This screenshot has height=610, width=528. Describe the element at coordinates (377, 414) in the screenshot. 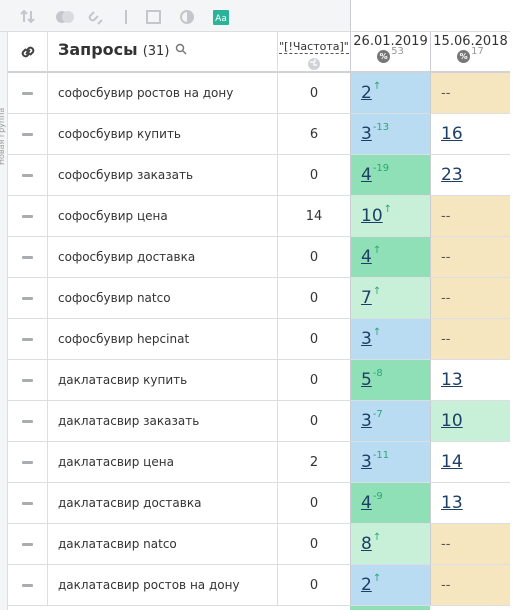

I see `change: -7` at that location.